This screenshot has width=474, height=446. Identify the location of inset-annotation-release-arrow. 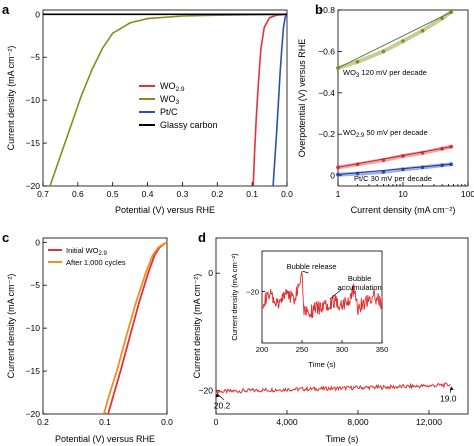
(305, 272).